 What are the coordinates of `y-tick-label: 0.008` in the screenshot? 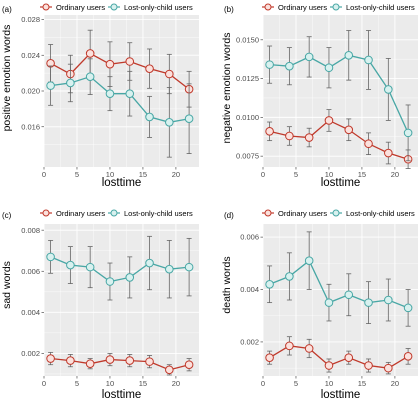 It's located at (30, 230).